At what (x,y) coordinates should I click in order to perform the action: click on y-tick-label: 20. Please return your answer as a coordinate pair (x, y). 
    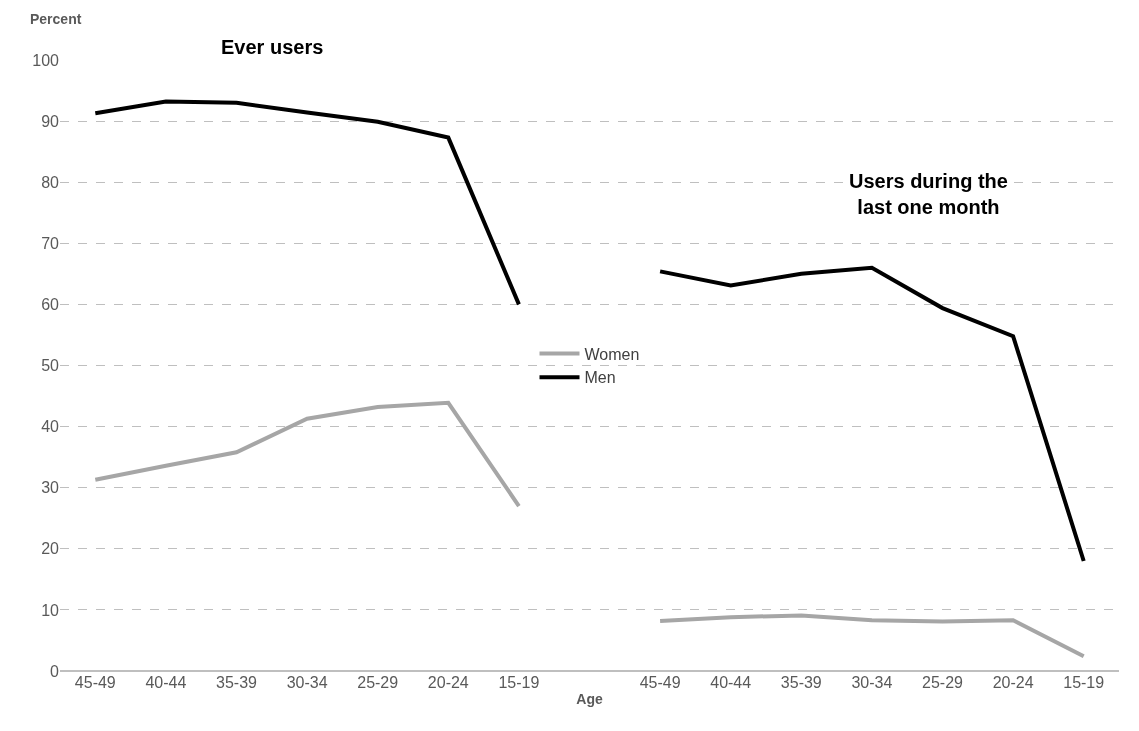
    Looking at the image, I should click on (50, 549).